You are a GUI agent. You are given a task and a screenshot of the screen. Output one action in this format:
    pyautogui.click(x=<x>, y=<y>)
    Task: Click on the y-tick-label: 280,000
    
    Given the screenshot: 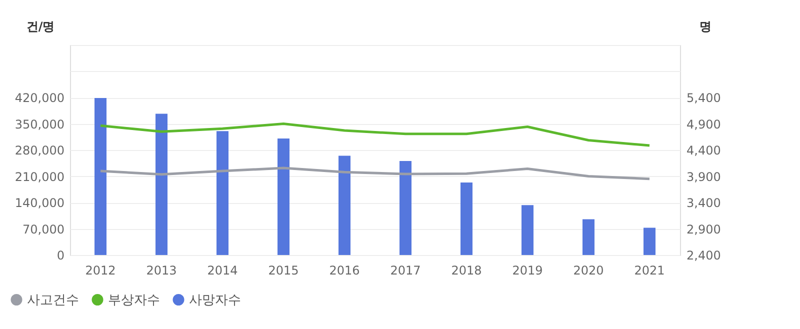 What is the action you would take?
    pyautogui.click(x=39, y=151)
    